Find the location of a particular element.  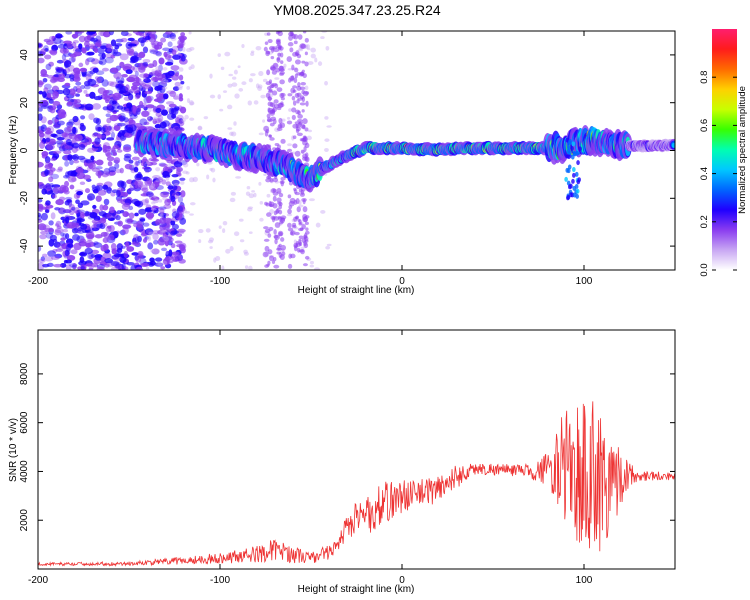

figure-title: YM08.2025.347.23.25.R24 is located at coordinates (357, 10).